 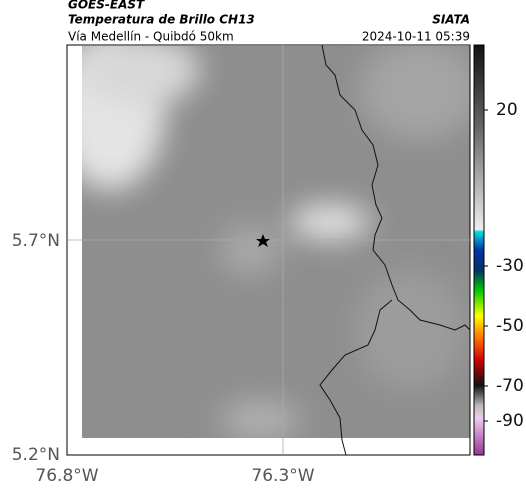 What do you see at coordinates (282, 476) in the screenshot?
I see `lon-label: 76.3°W` at bounding box center [282, 476].